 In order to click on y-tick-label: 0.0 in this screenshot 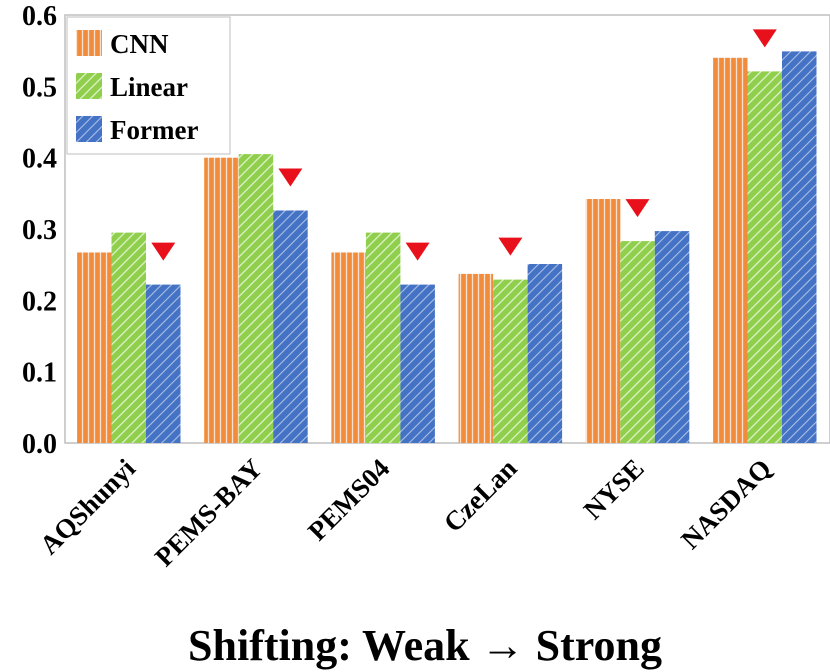, I will do `click(39, 444)`.